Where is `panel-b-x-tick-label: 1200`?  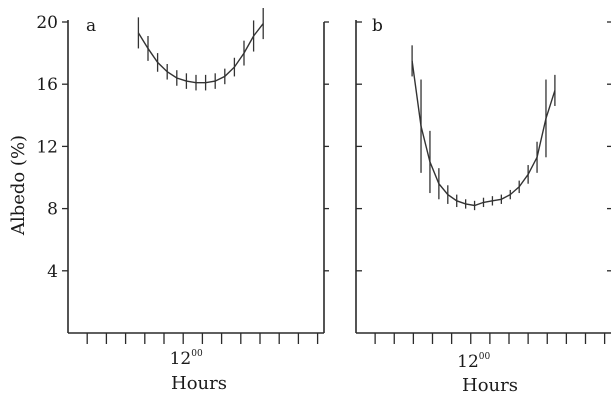 panel-b-x-tick-label: 1200 is located at coordinates (473, 362).